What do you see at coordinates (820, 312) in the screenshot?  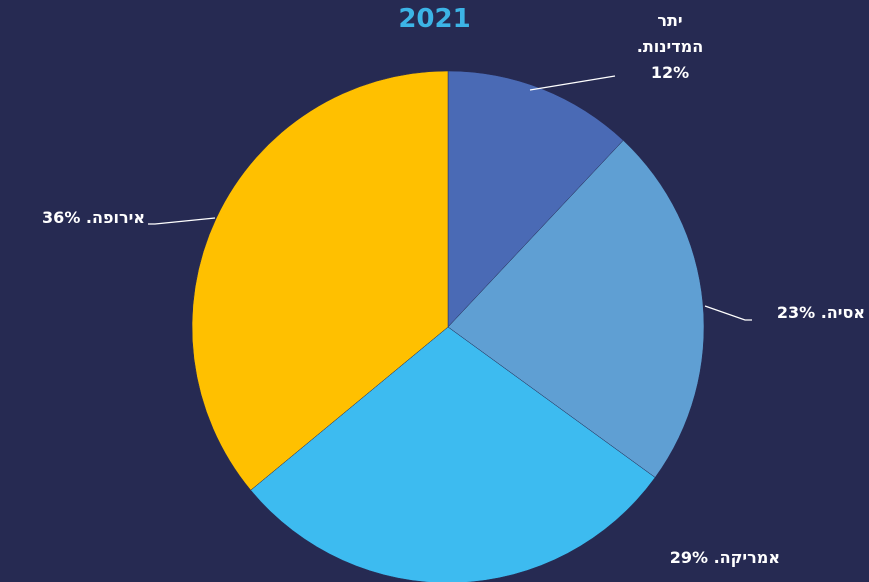 I see `data-label: אסיה. 23%` at bounding box center [820, 312].